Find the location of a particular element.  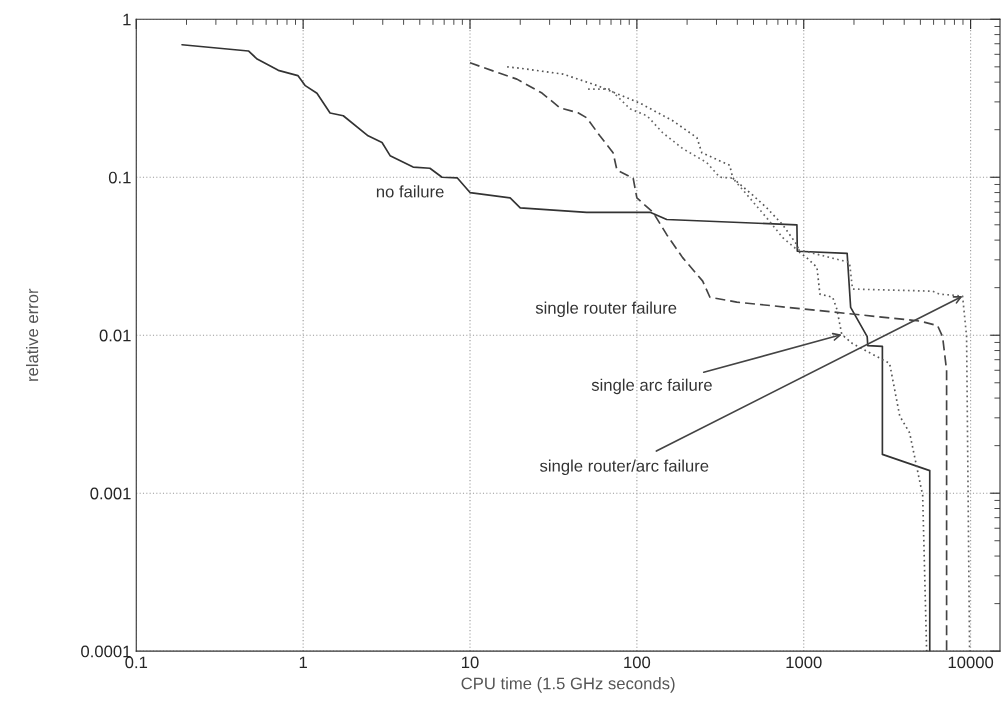

series-label: single router failure is located at coordinates (606, 309).